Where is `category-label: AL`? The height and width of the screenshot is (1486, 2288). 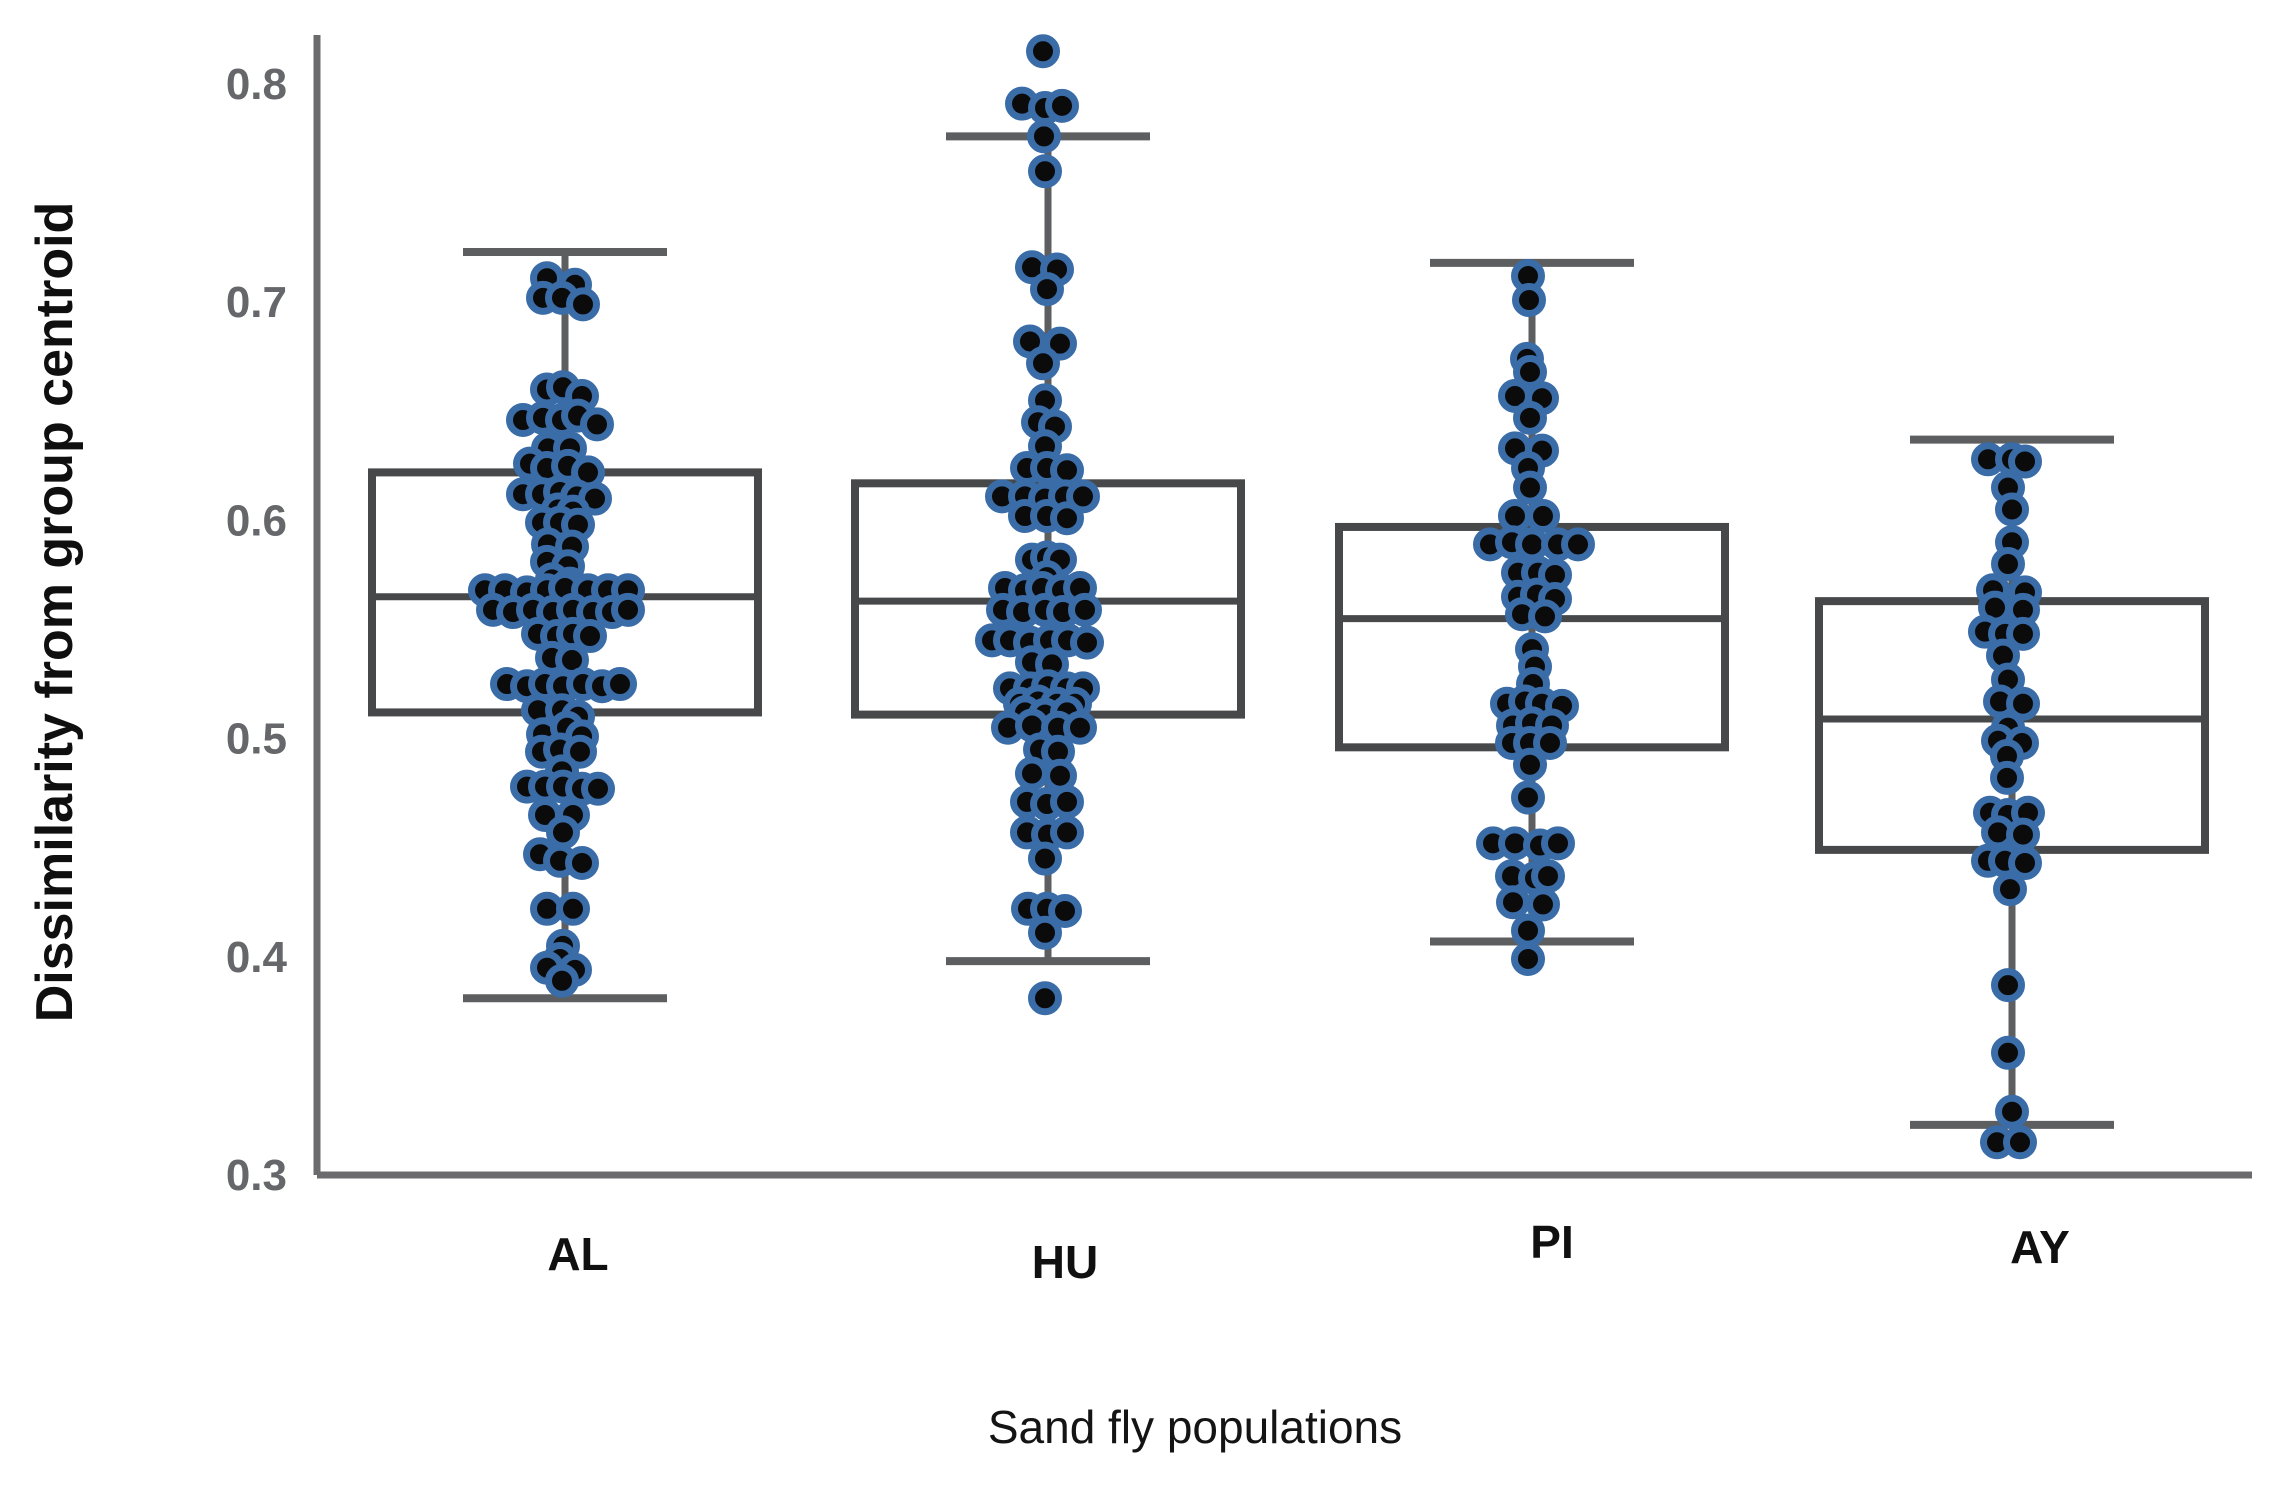 category-label: AL is located at coordinates (577, 1254).